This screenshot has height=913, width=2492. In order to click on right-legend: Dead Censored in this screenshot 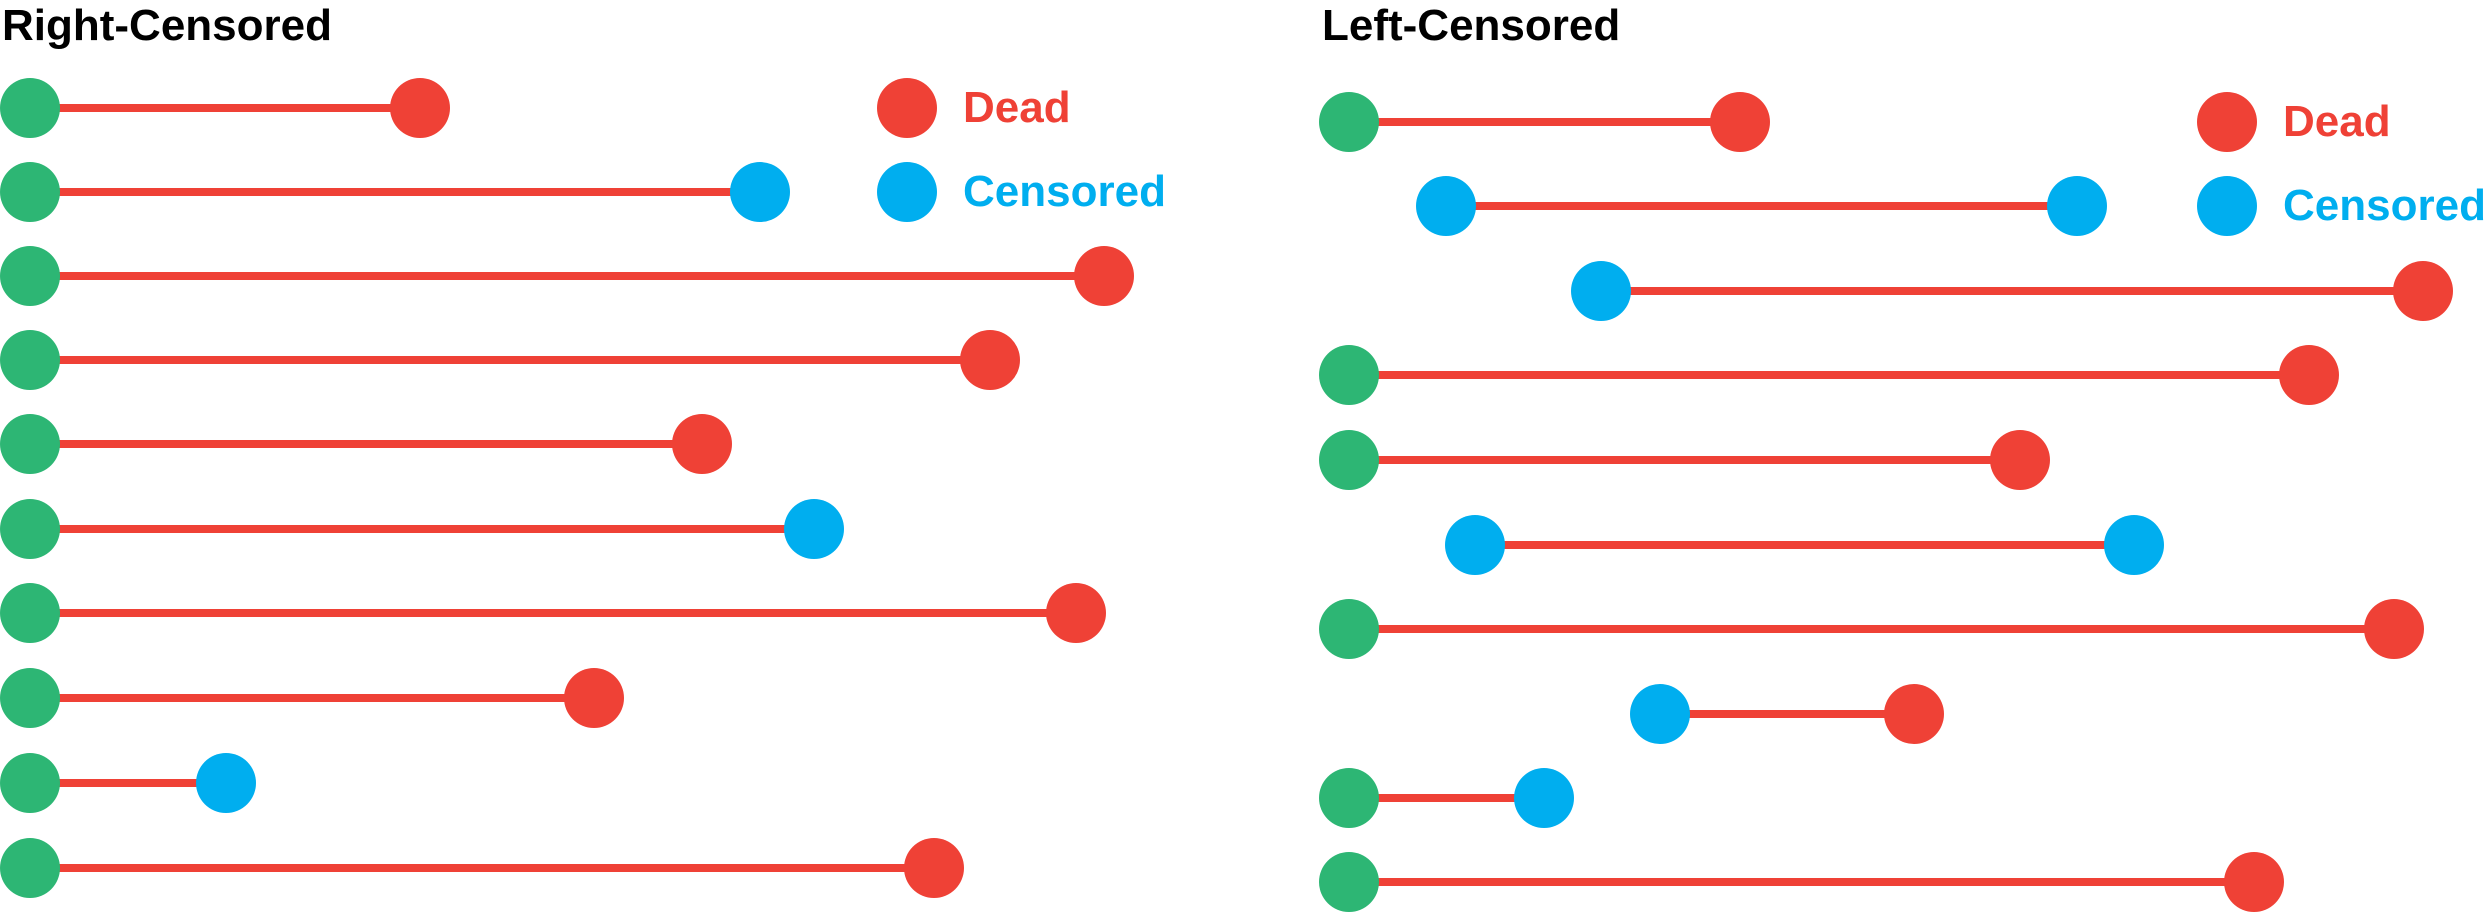, I will do `click(1021, 150)`.